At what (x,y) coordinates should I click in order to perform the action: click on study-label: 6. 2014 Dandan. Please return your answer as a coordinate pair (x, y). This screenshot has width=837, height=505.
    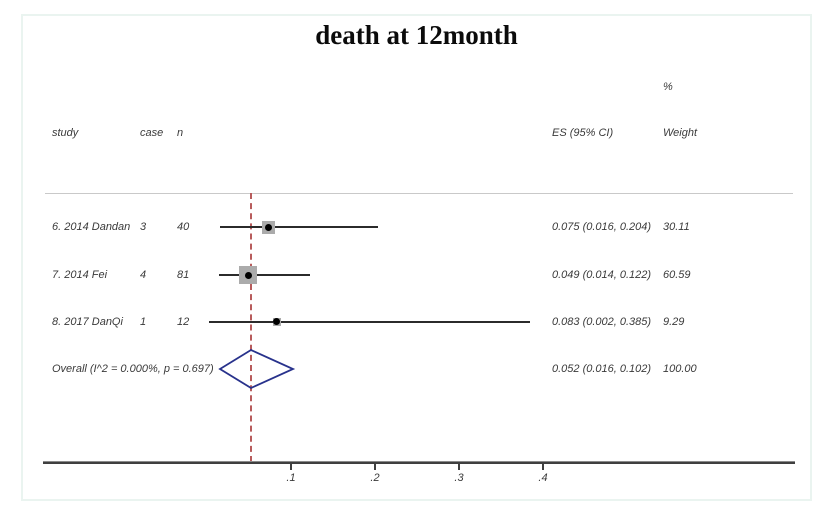
    Looking at the image, I should click on (91, 227).